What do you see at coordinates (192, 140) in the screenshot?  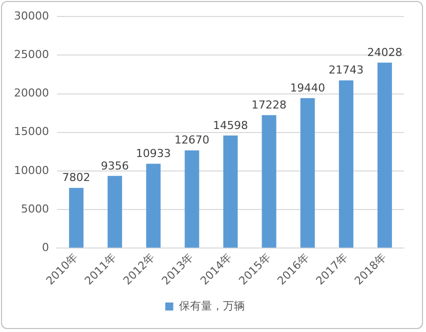 I see `data-label: 12670` at bounding box center [192, 140].